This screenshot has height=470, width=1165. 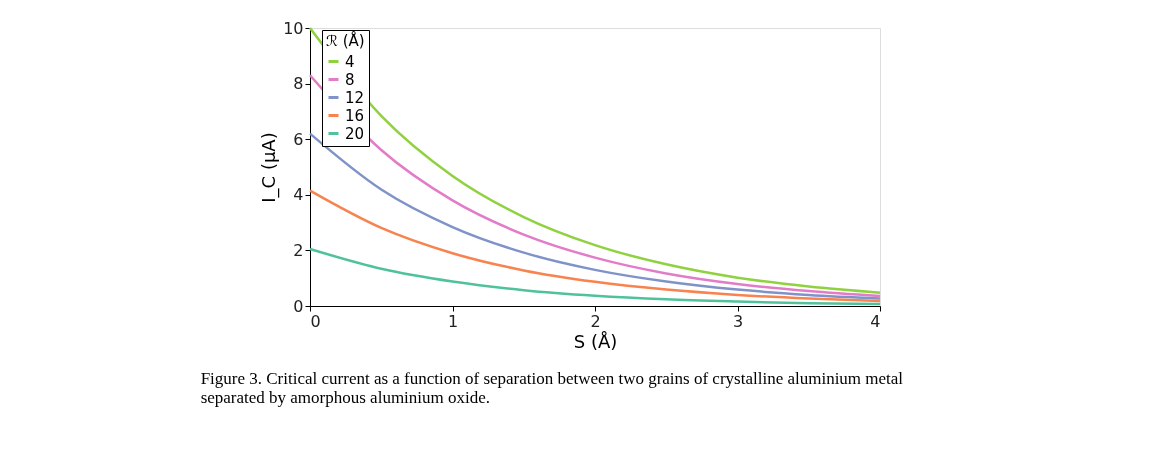 I want to click on y-tick-label: 8, so click(x=298, y=84).